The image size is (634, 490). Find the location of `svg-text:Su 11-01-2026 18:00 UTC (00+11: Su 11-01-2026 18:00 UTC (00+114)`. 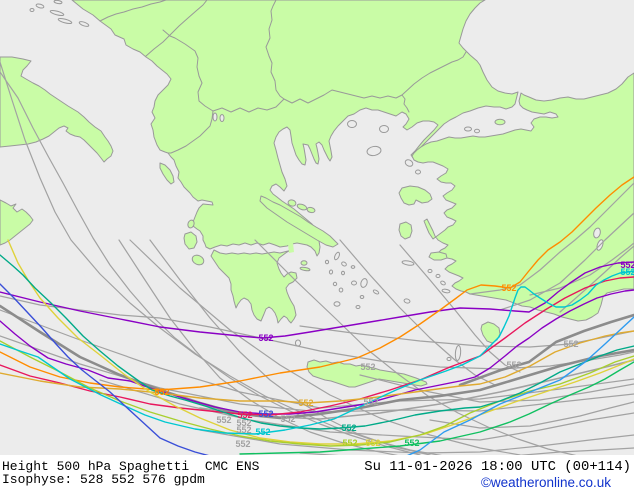

svg-text:Su 11-01-2026 18:00 UTC (00+11: Su 11-01-2026 18:00 UTC (00+114) is located at coordinates (497, 467).